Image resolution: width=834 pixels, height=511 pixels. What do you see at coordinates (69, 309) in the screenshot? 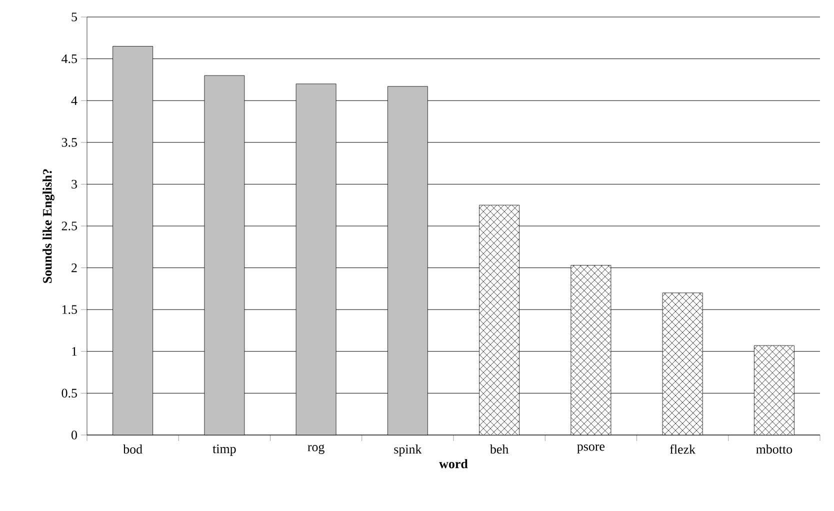
I see `y-tick-label: 1.5` at bounding box center [69, 309].